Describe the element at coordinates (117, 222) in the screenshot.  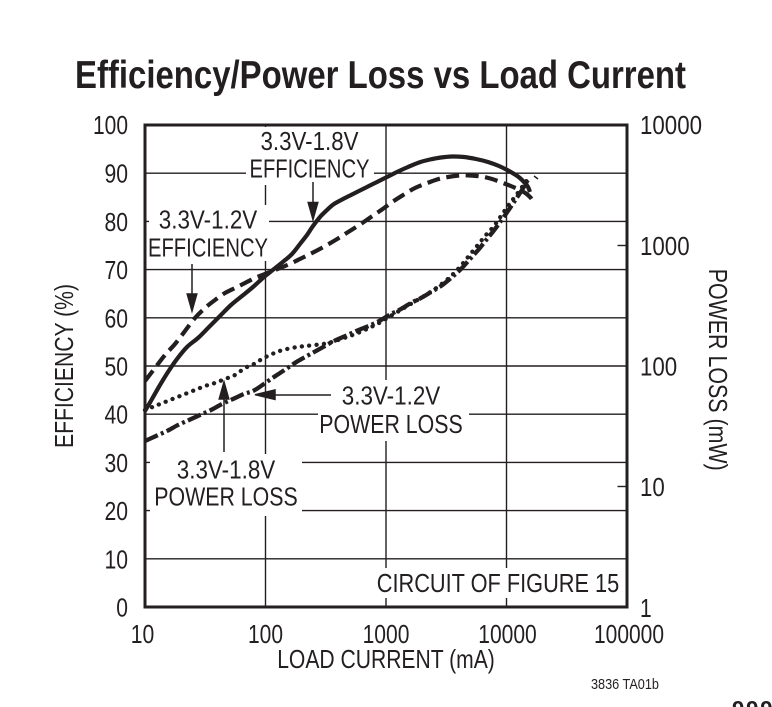
I see `svg-text: 80` at that location.